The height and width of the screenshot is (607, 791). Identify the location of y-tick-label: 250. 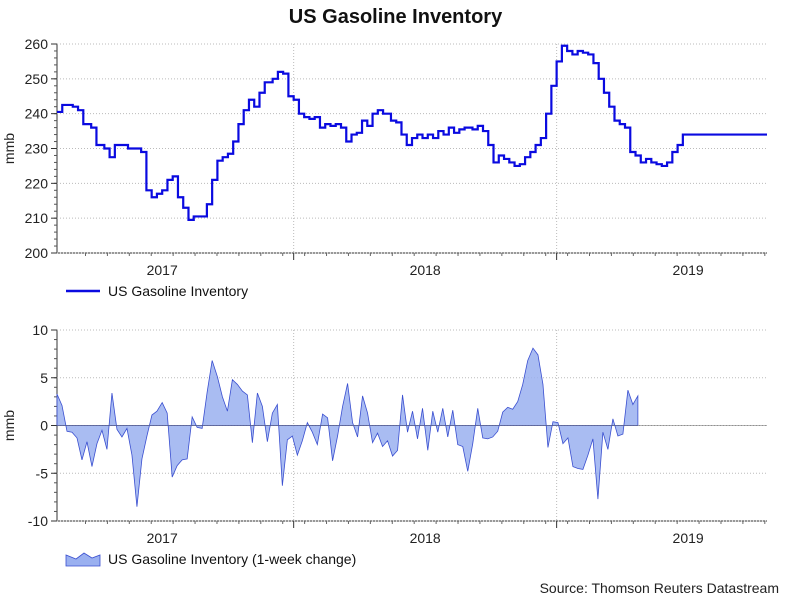
(37, 79).